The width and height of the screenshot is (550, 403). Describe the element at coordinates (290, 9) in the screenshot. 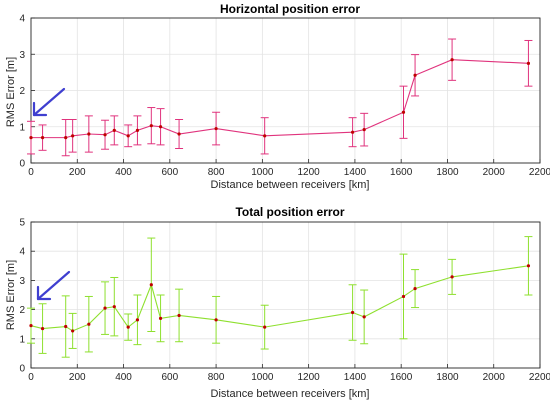

I see `chart-title: Horizontal position error` at that location.